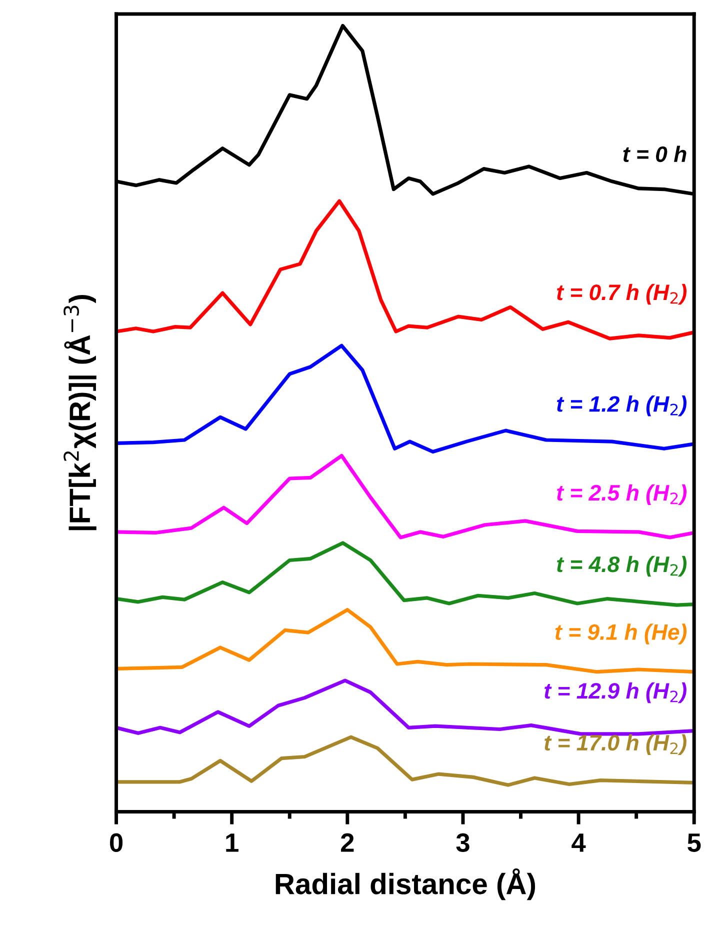 The height and width of the screenshot is (932, 709). I want to click on x-axis-title: Radial distance (Å), so click(406, 884).